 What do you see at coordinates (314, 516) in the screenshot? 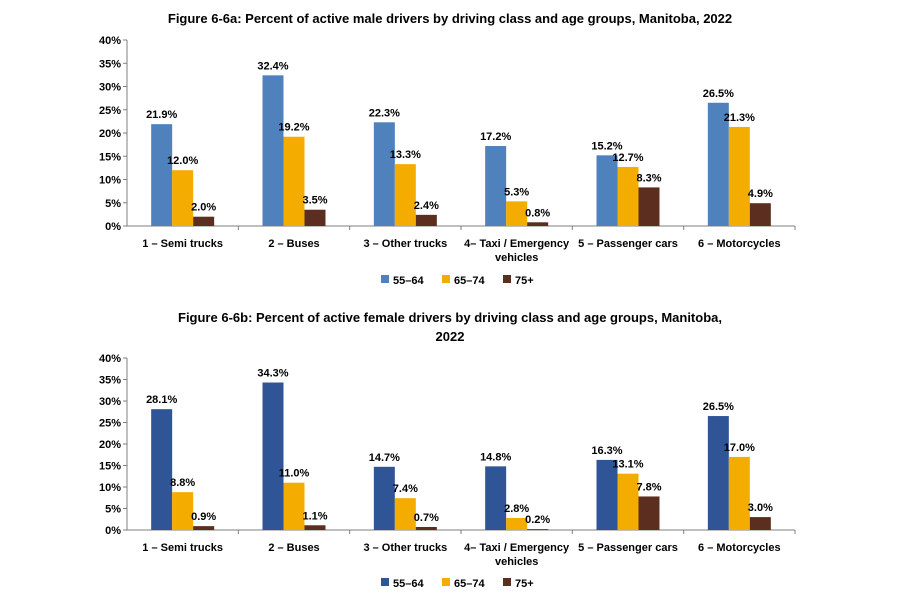
I see `data-label: 1.1%` at bounding box center [314, 516].